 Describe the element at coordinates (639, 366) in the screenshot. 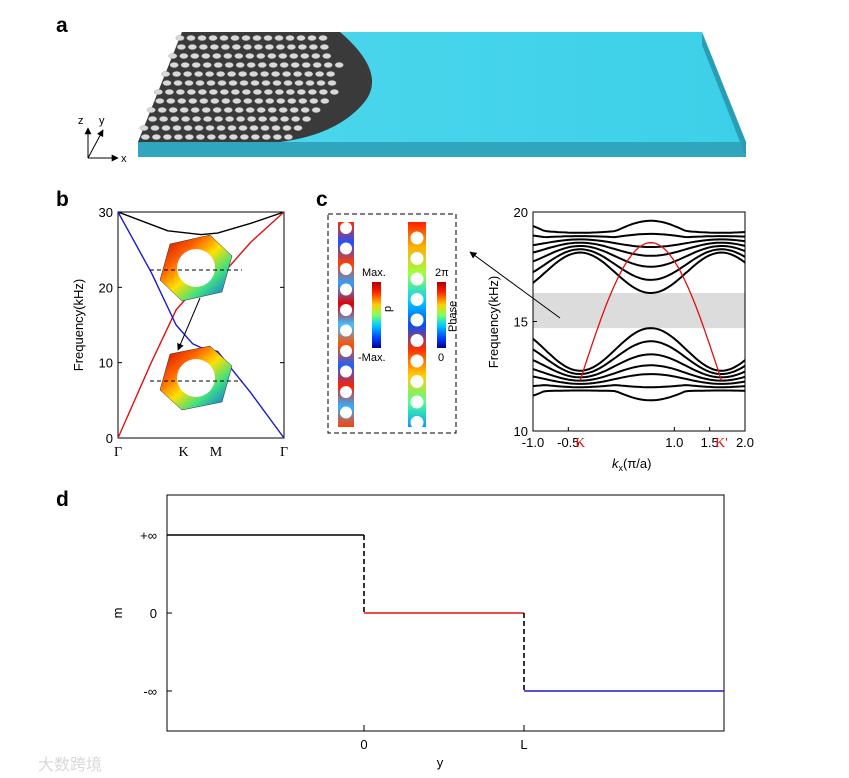

I see `panel-c-lower-band` at that location.